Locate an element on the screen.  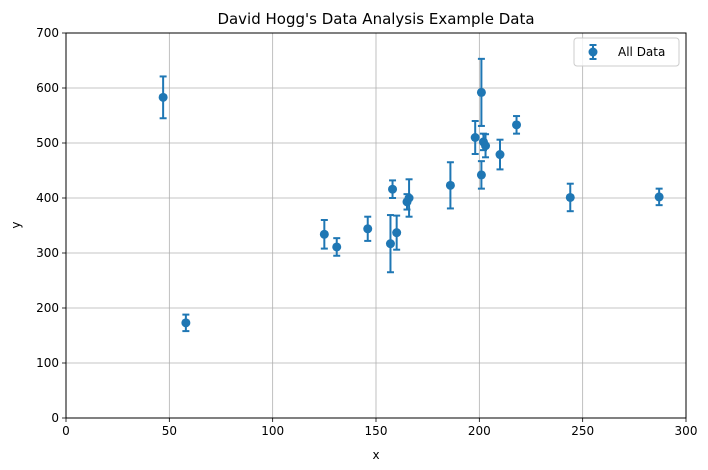
x-tick-label: 0 is located at coordinates (66, 431).